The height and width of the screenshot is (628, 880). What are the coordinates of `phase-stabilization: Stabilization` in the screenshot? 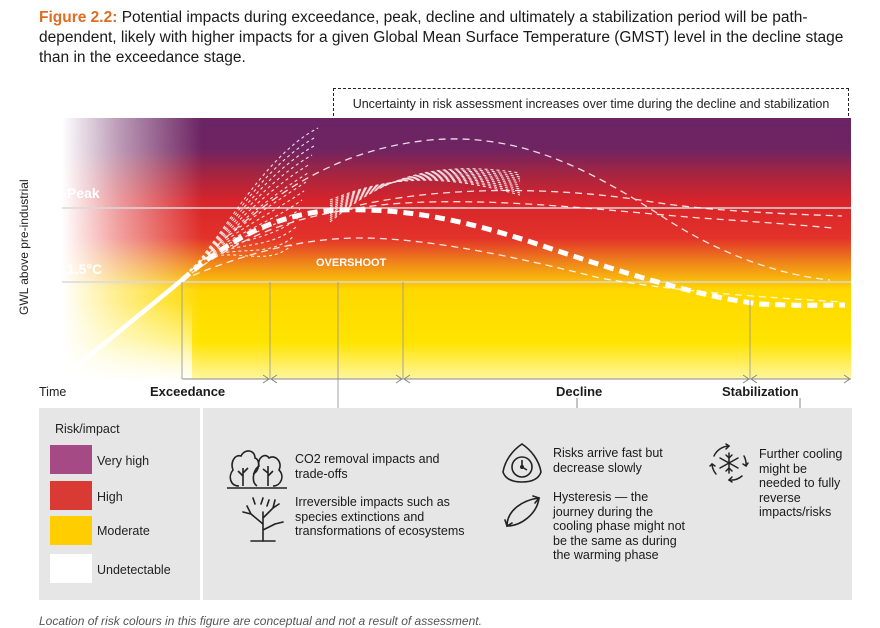 It's located at (760, 391).